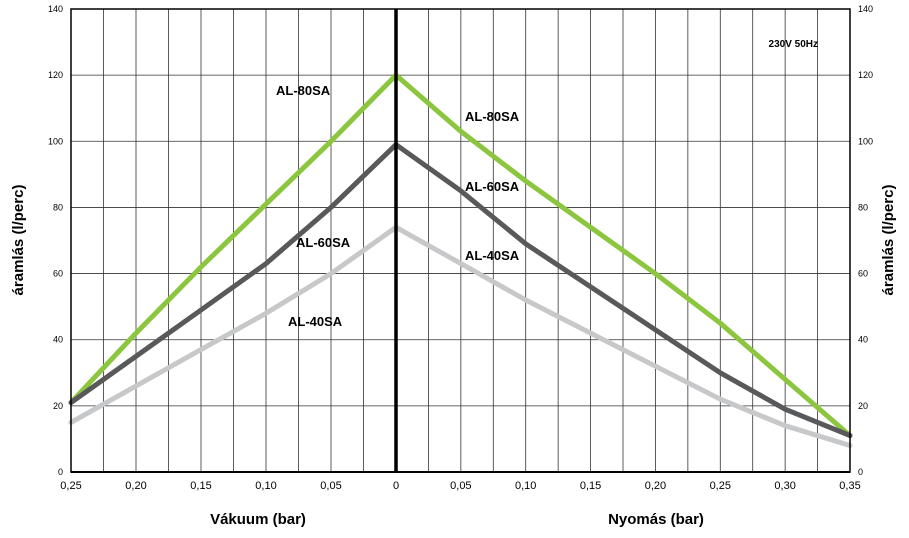 Image resolution: width=909 pixels, height=538 pixels. I want to click on x-tick-label-pressure: 0,10, so click(525, 486).